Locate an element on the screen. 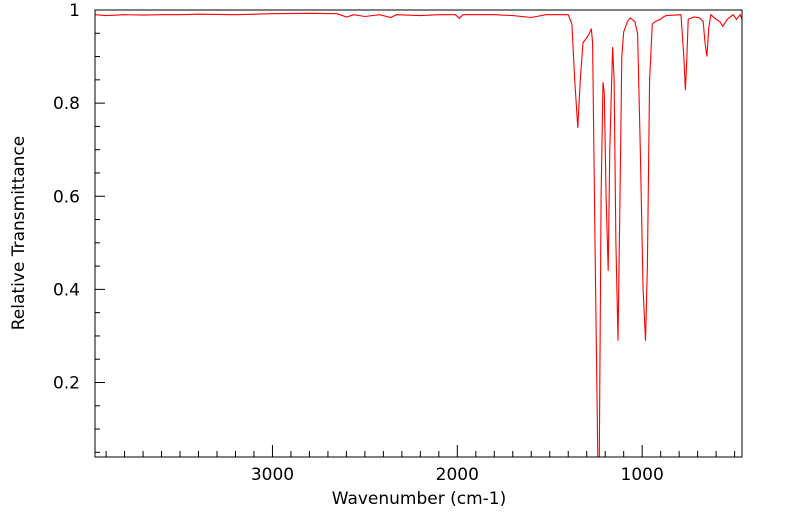 Image resolution: width=799 pixels, height=520 pixels. x-tick-label: 2000 is located at coordinates (457, 475).